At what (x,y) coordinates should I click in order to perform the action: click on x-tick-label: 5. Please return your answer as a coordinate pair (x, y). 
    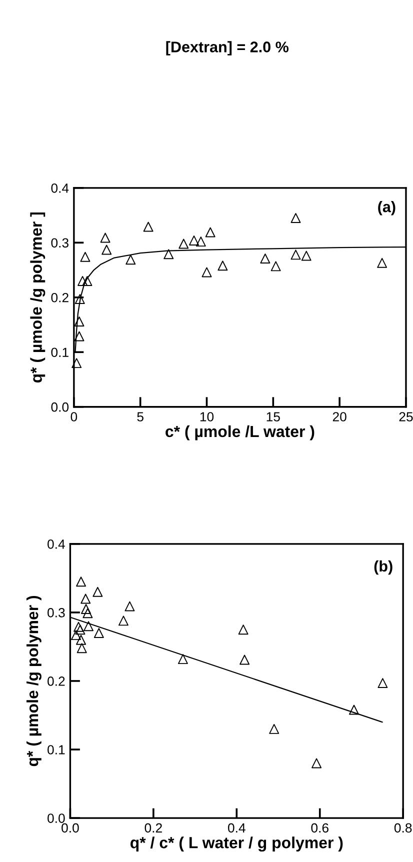
    Looking at the image, I should click on (140, 417).